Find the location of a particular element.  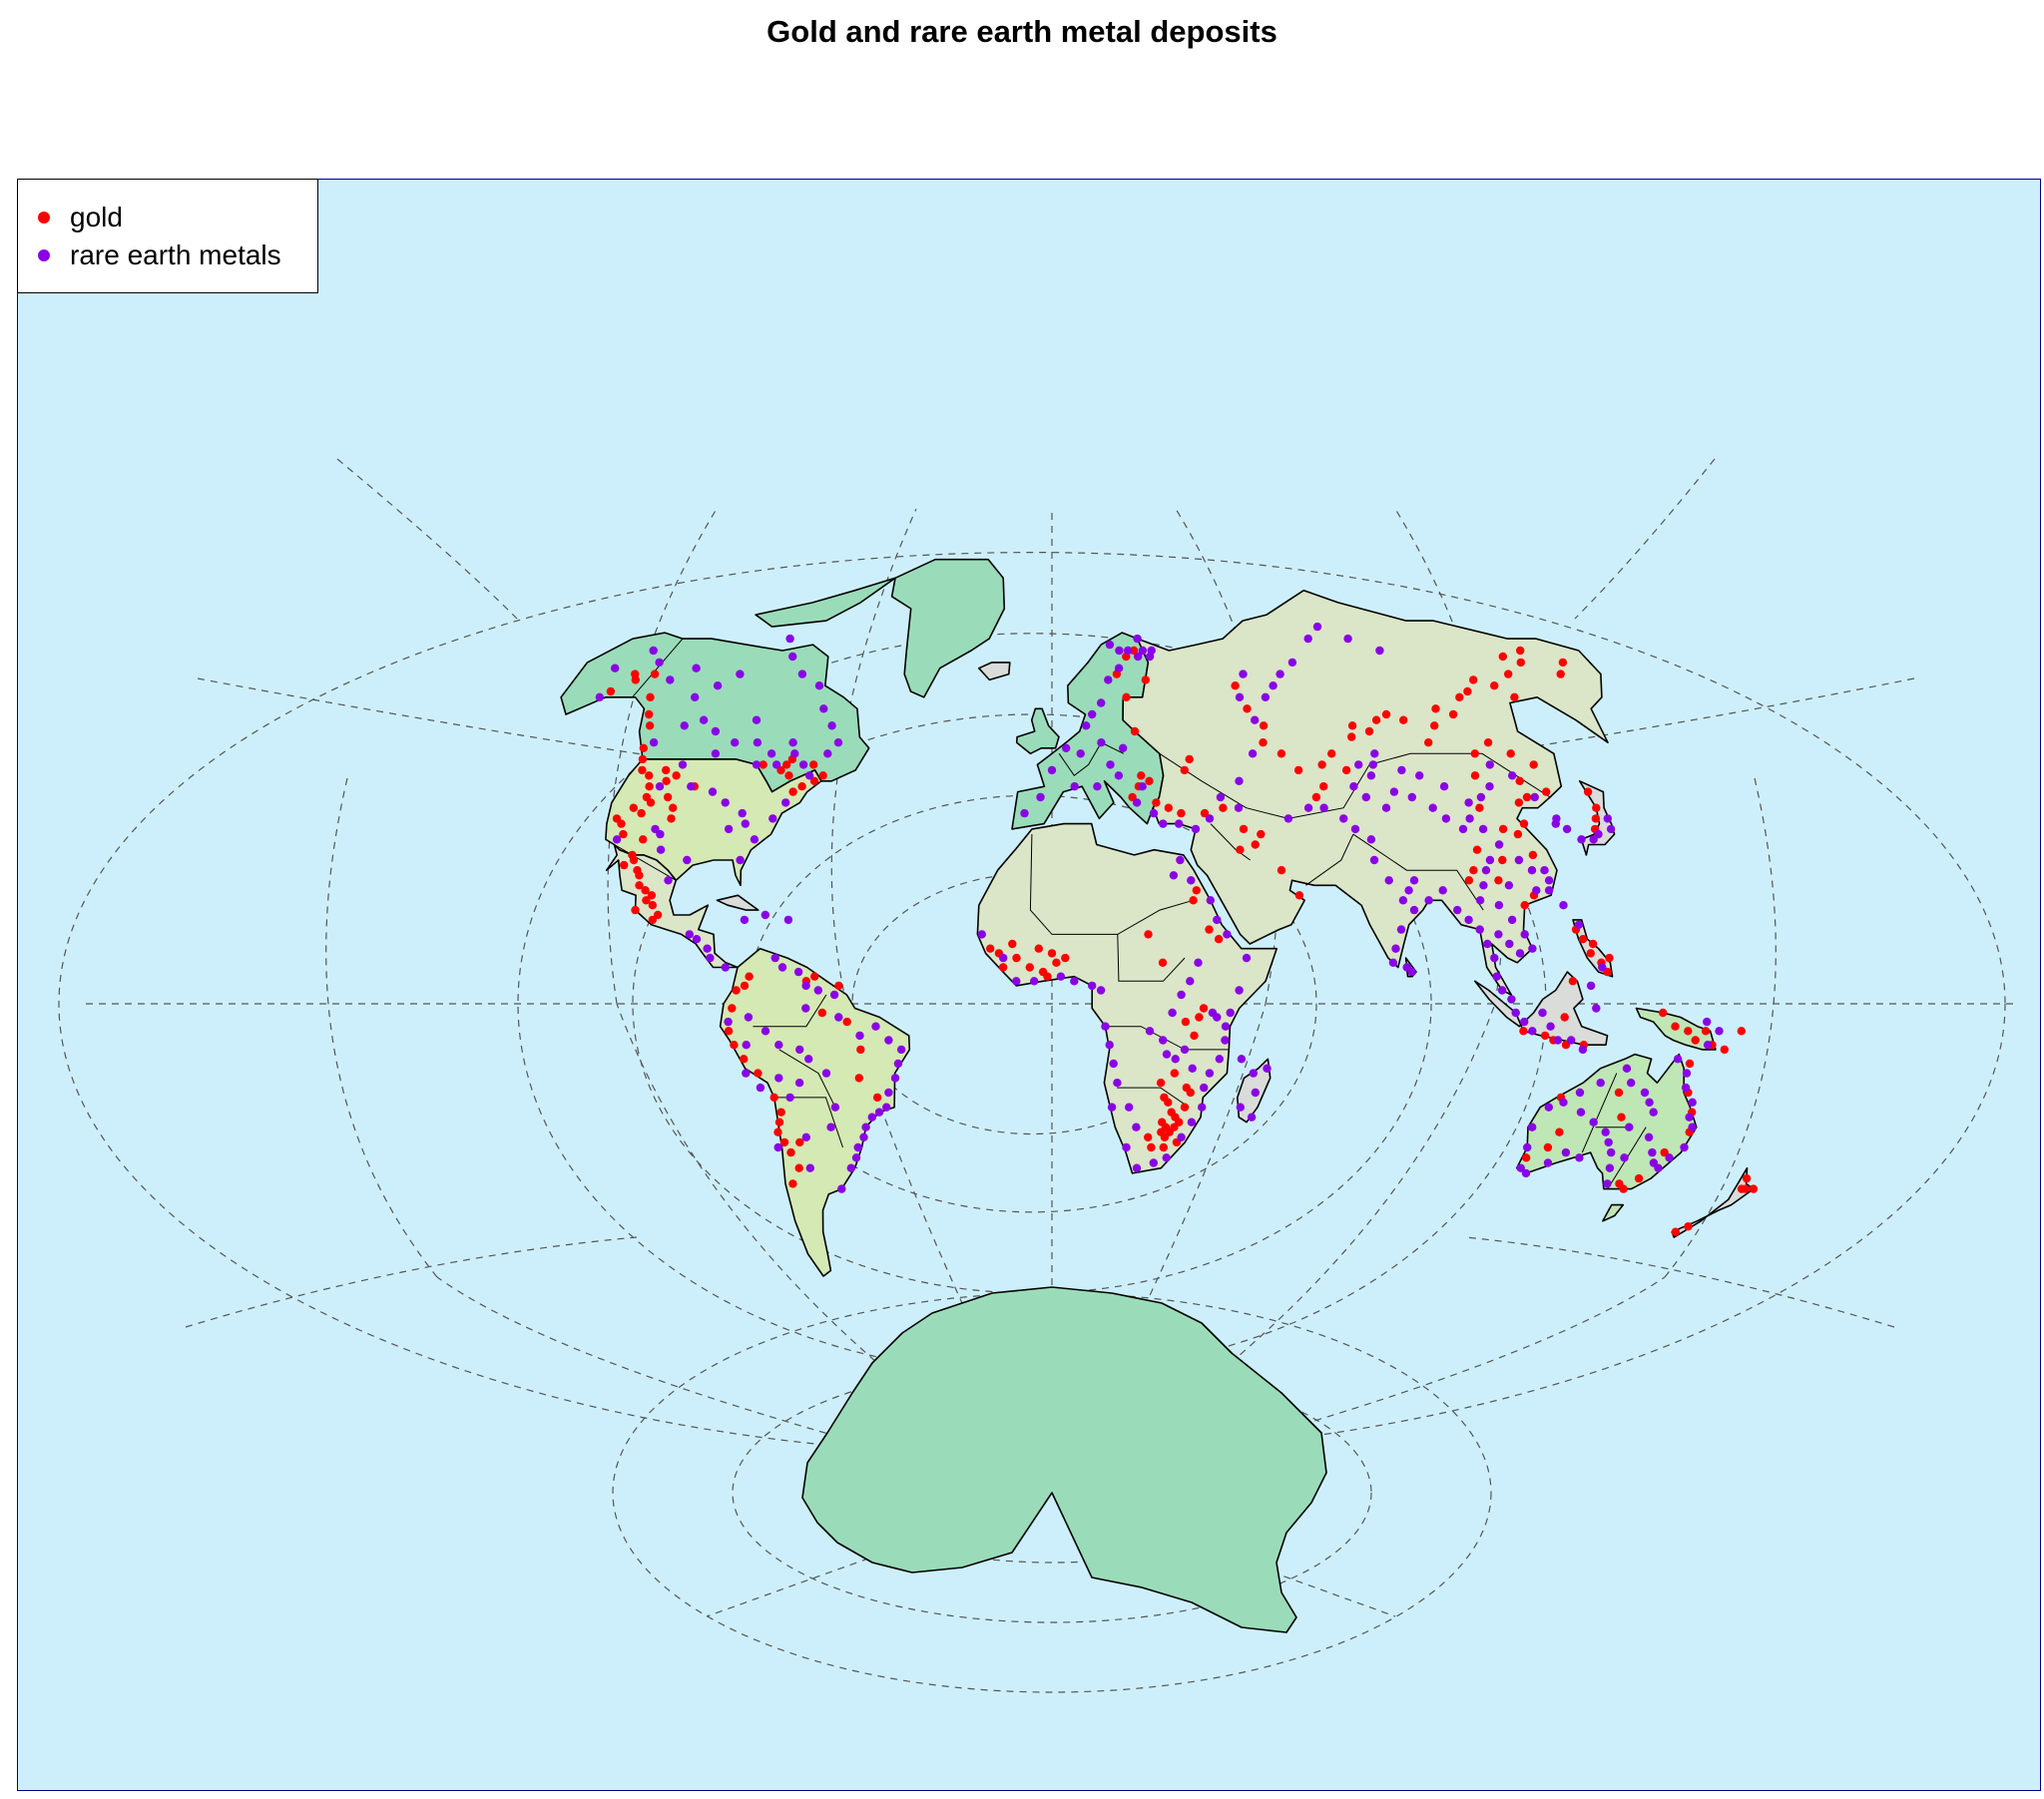

landmass-uk-ireland is located at coordinates (1037, 731).